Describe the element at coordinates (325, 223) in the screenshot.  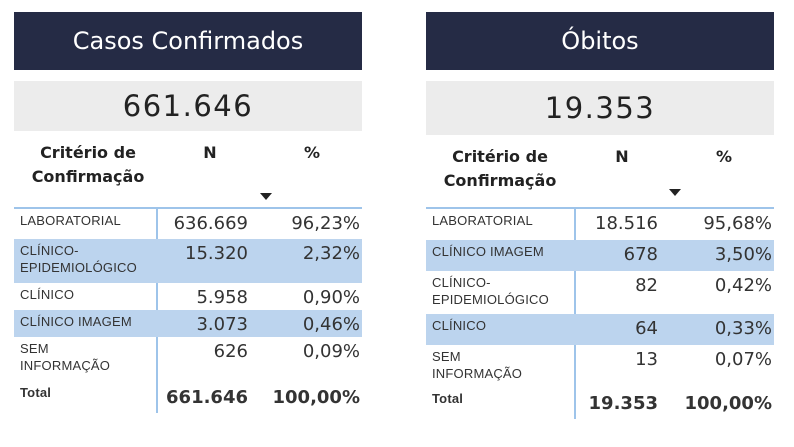
I see `percent-cell: 96,23%` at that location.